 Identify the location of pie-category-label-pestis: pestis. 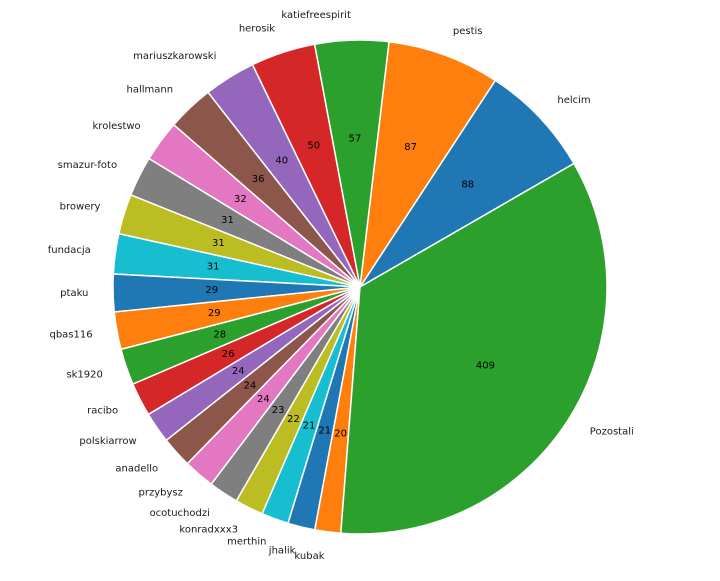
(468, 31).